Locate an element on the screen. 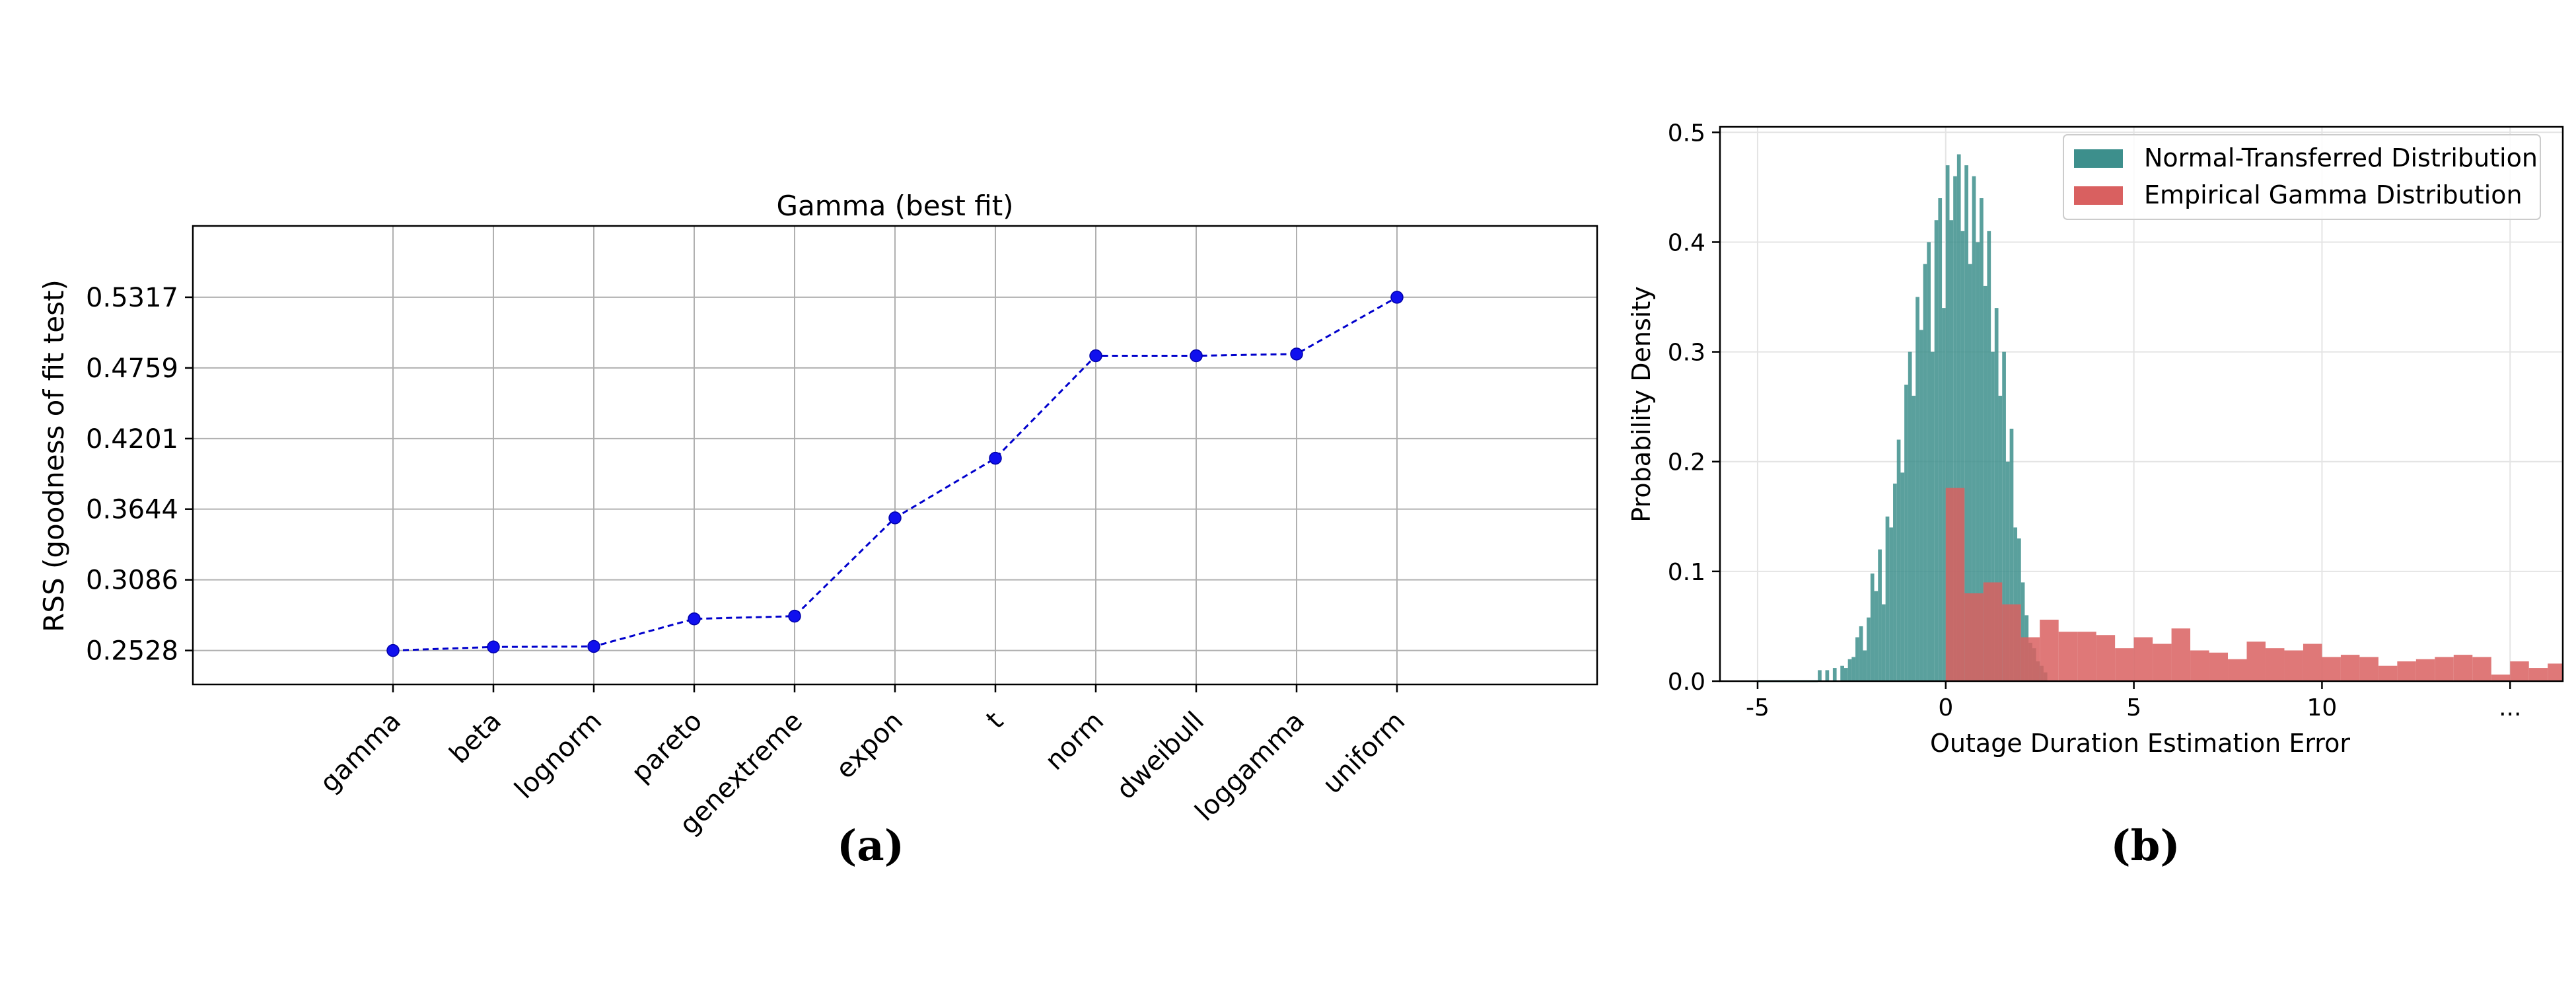 This screenshot has width=2576, height=991. chart-b-ytick-label-3: 0.3 is located at coordinates (1687, 353).